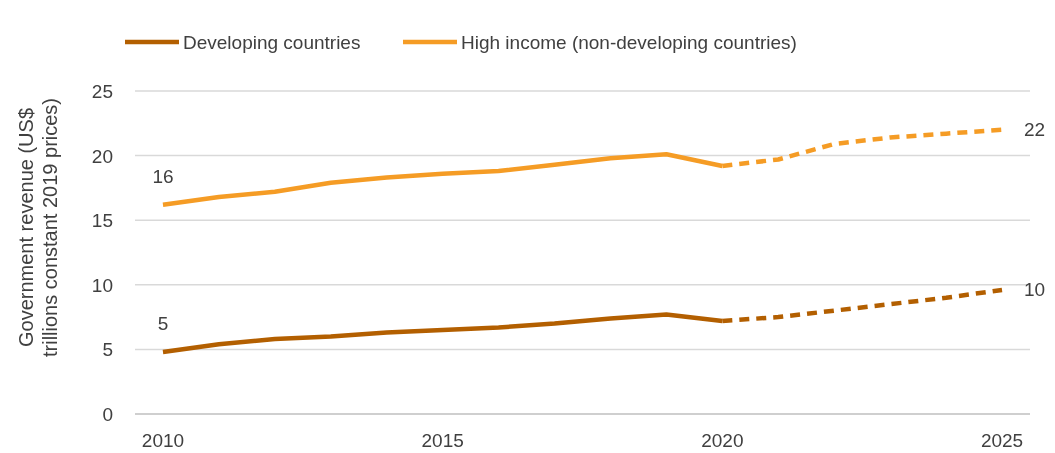 This screenshot has width=1055, height=453. Describe the element at coordinates (163, 440) in the screenshot. I see `x-tick-label: 2010` at that location.